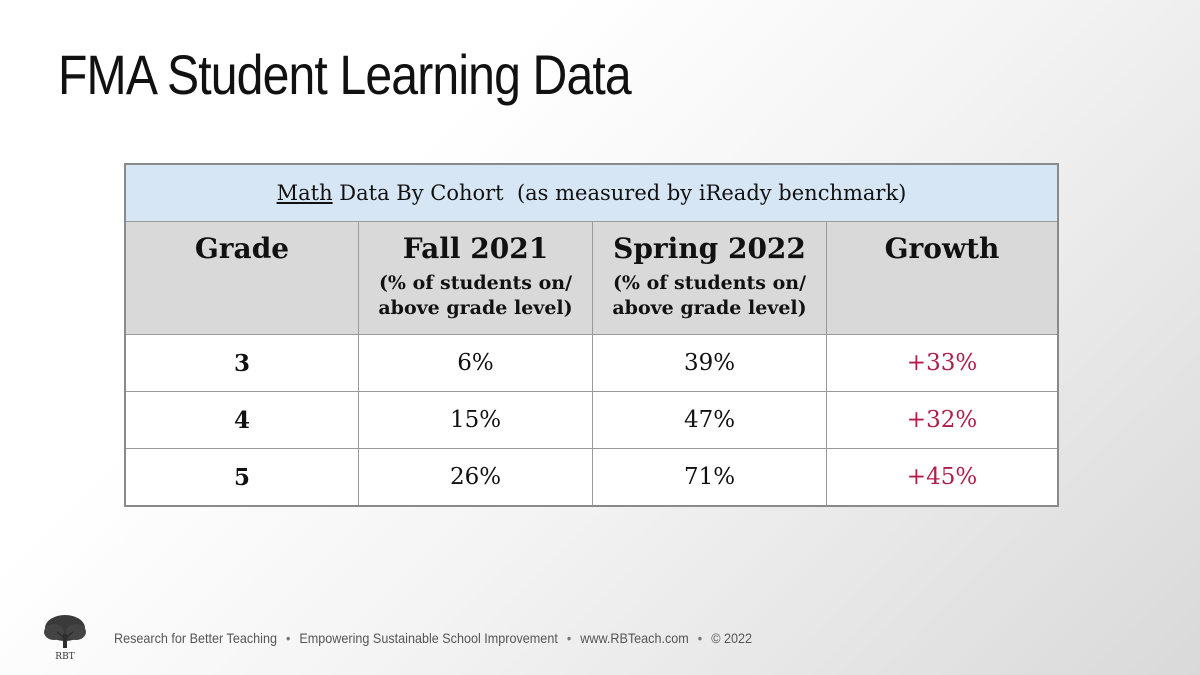 This screenshot has width=1200, height=675. I want to click on table-row: 5 26% 71% +45%, so click(591, 477).